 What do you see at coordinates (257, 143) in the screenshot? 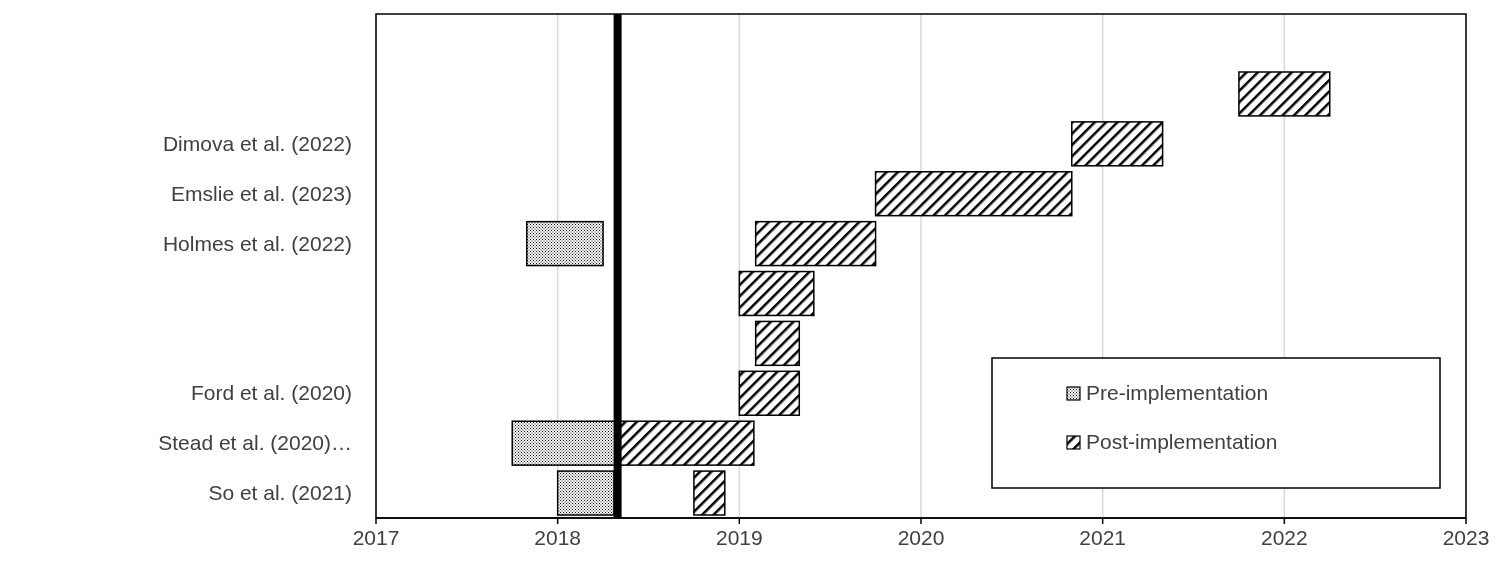
I see `y-tick-label: Dimova et al. (2022)` at bounding box center [257, 143].